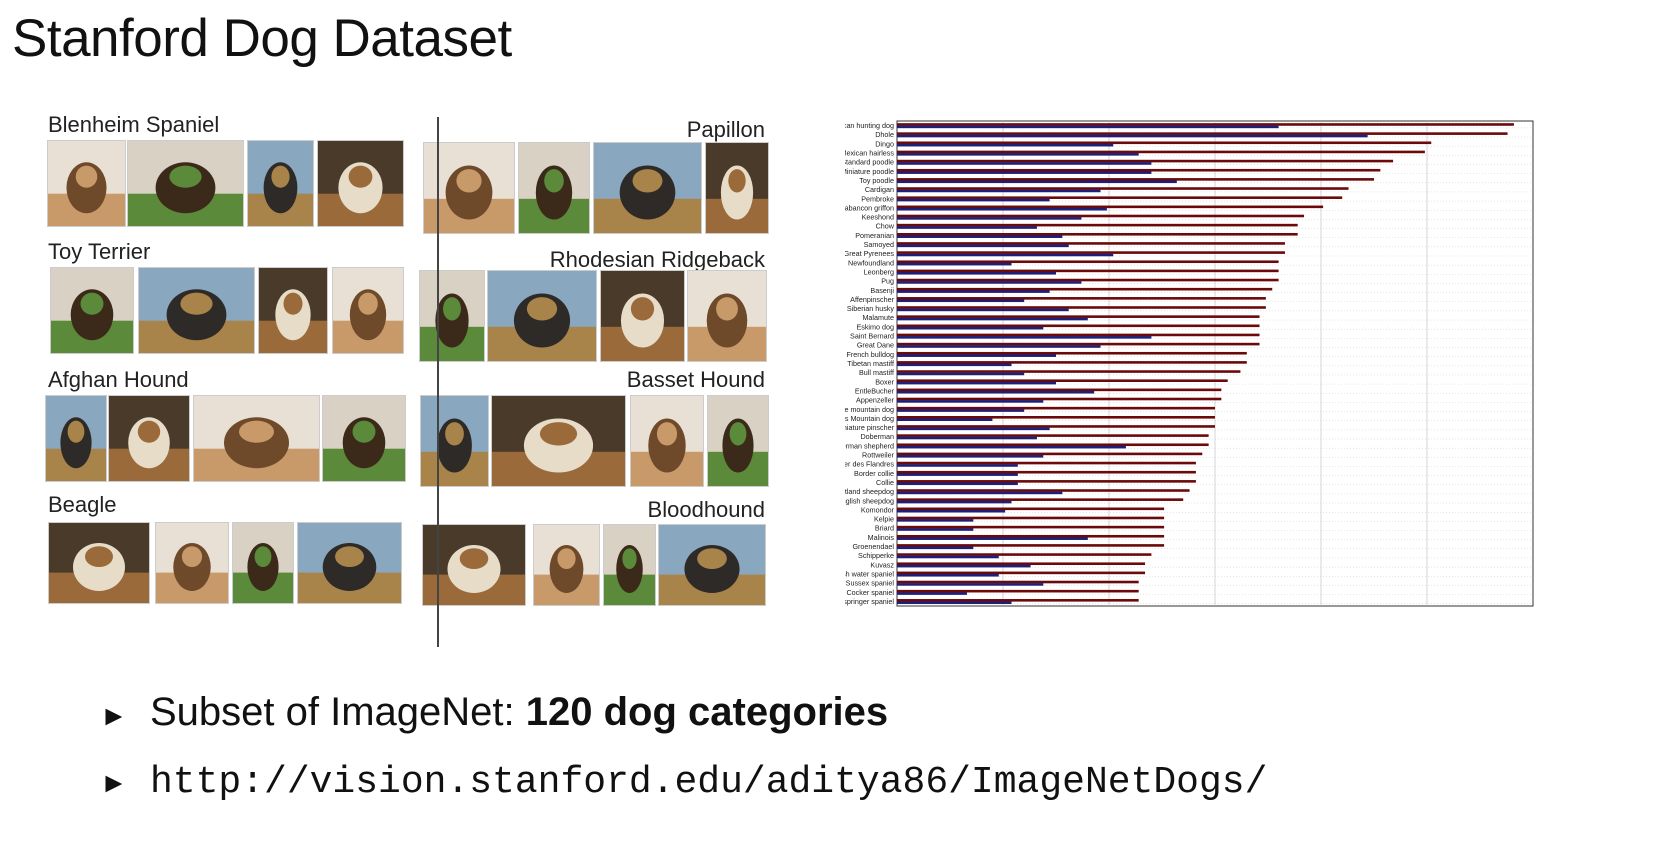  I want to click on category-tick-label: Kuvasz, so click(882, 564).